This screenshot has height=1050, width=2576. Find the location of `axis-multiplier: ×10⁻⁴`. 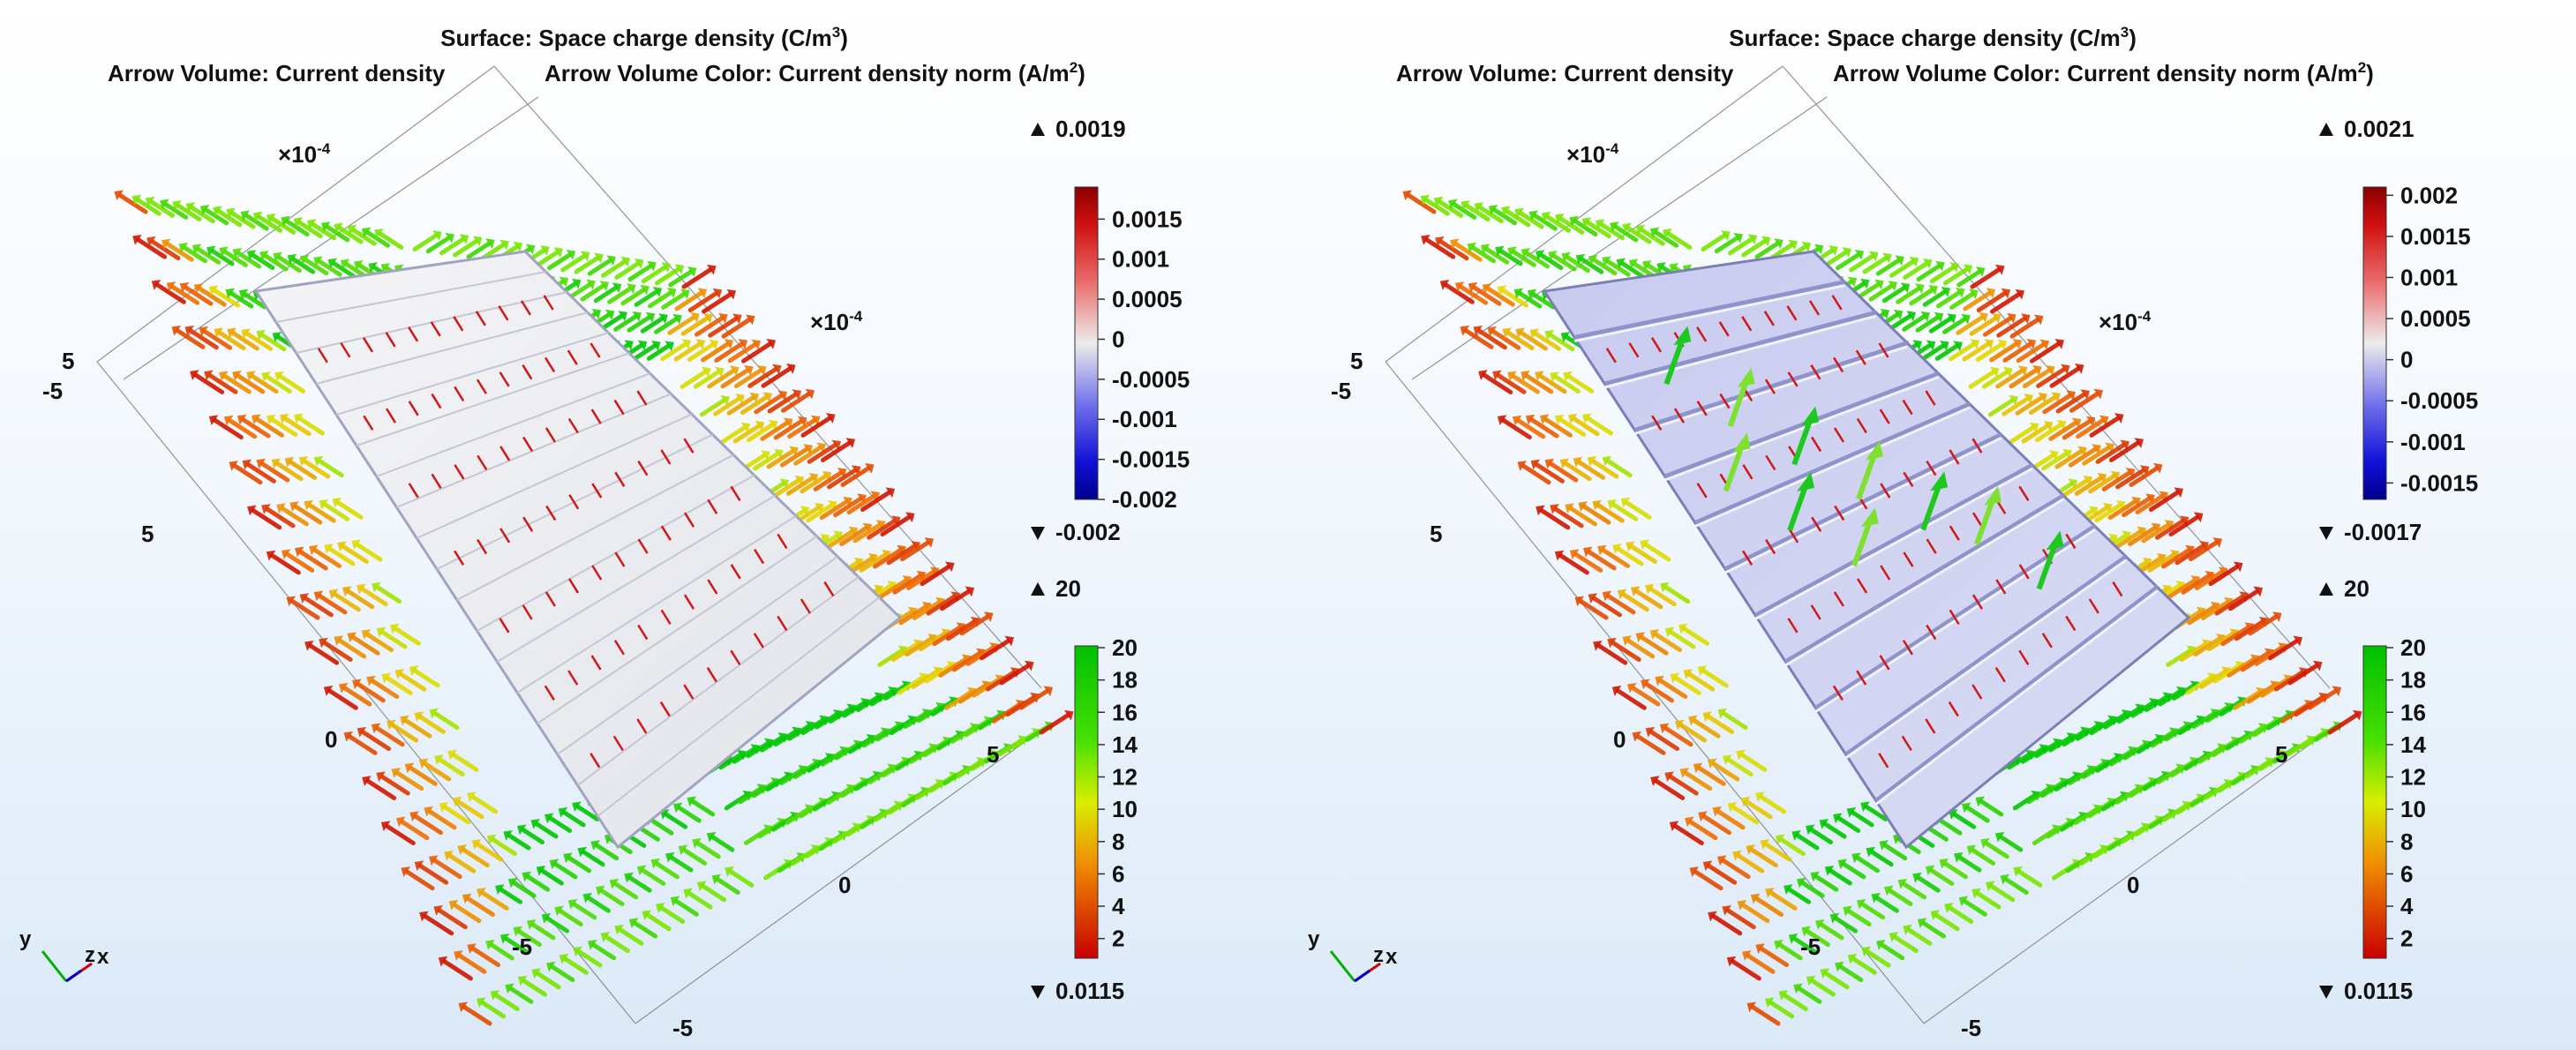

axis-multiplier: ×10⁻⁴ is located at coordinates (304, 154).